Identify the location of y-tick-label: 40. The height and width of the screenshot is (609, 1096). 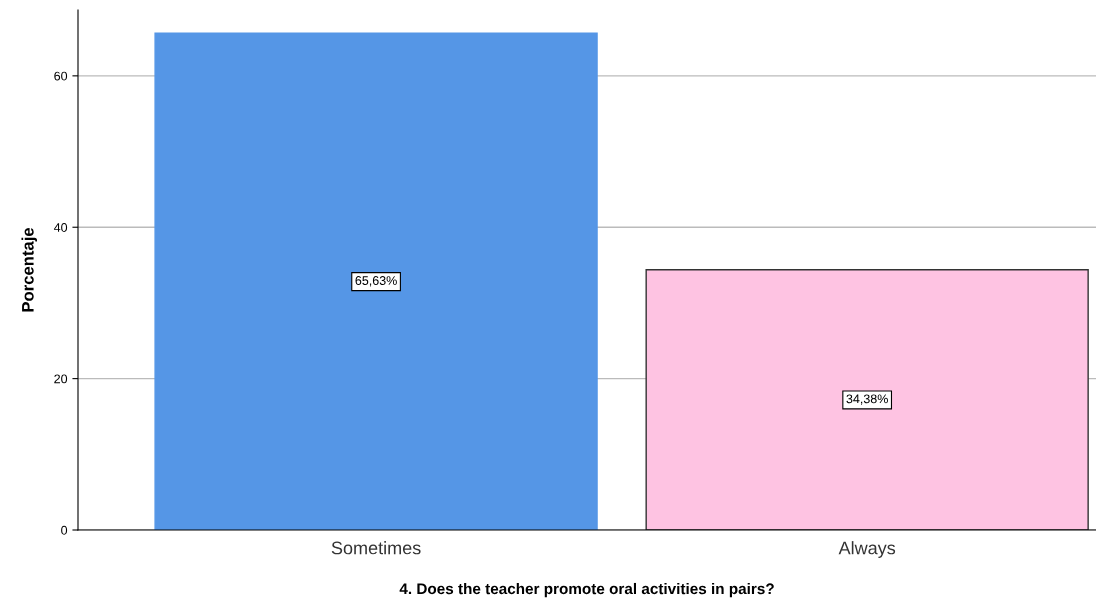
(60, 227).